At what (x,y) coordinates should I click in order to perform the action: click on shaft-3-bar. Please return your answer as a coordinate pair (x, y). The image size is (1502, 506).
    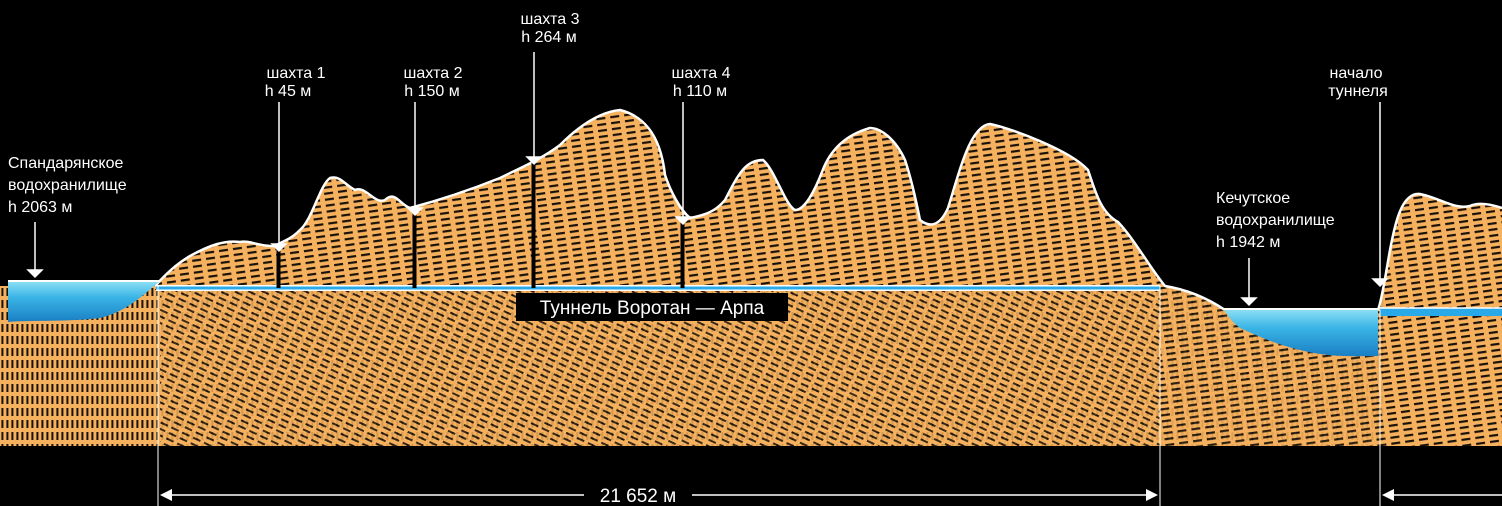
    Looking at the image, I should click on (533, 225).